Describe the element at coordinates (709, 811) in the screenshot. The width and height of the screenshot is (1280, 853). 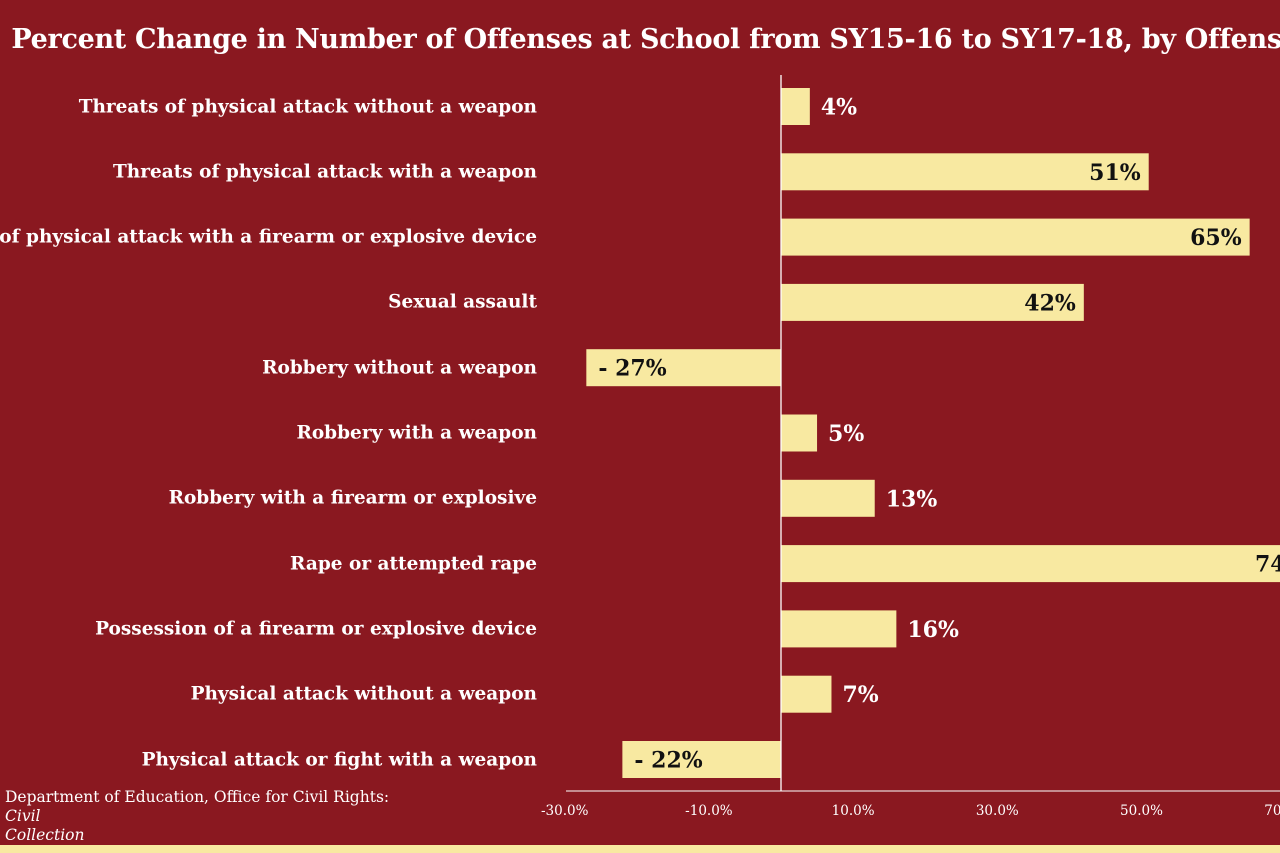
I see `x-tick-label: -10.0%` at that location.